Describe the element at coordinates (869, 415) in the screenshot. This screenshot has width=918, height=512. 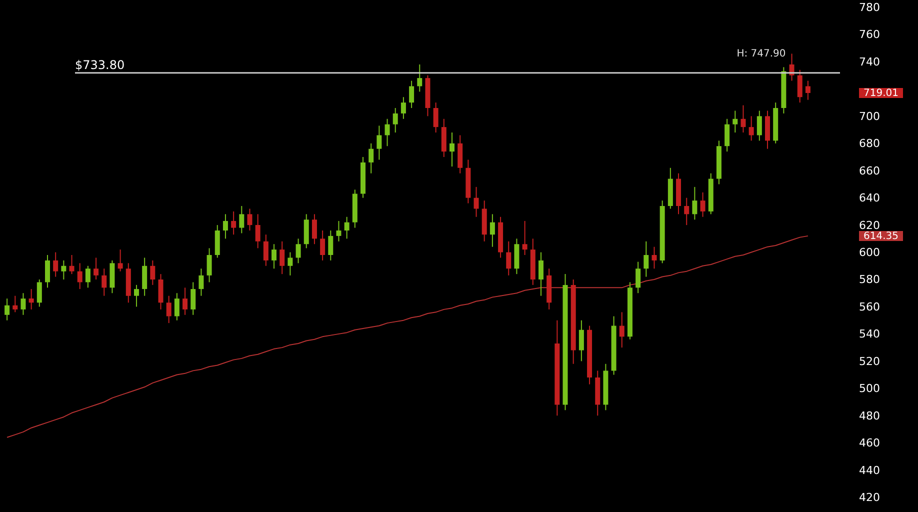
I see `y-tick-label: 480` at that location.